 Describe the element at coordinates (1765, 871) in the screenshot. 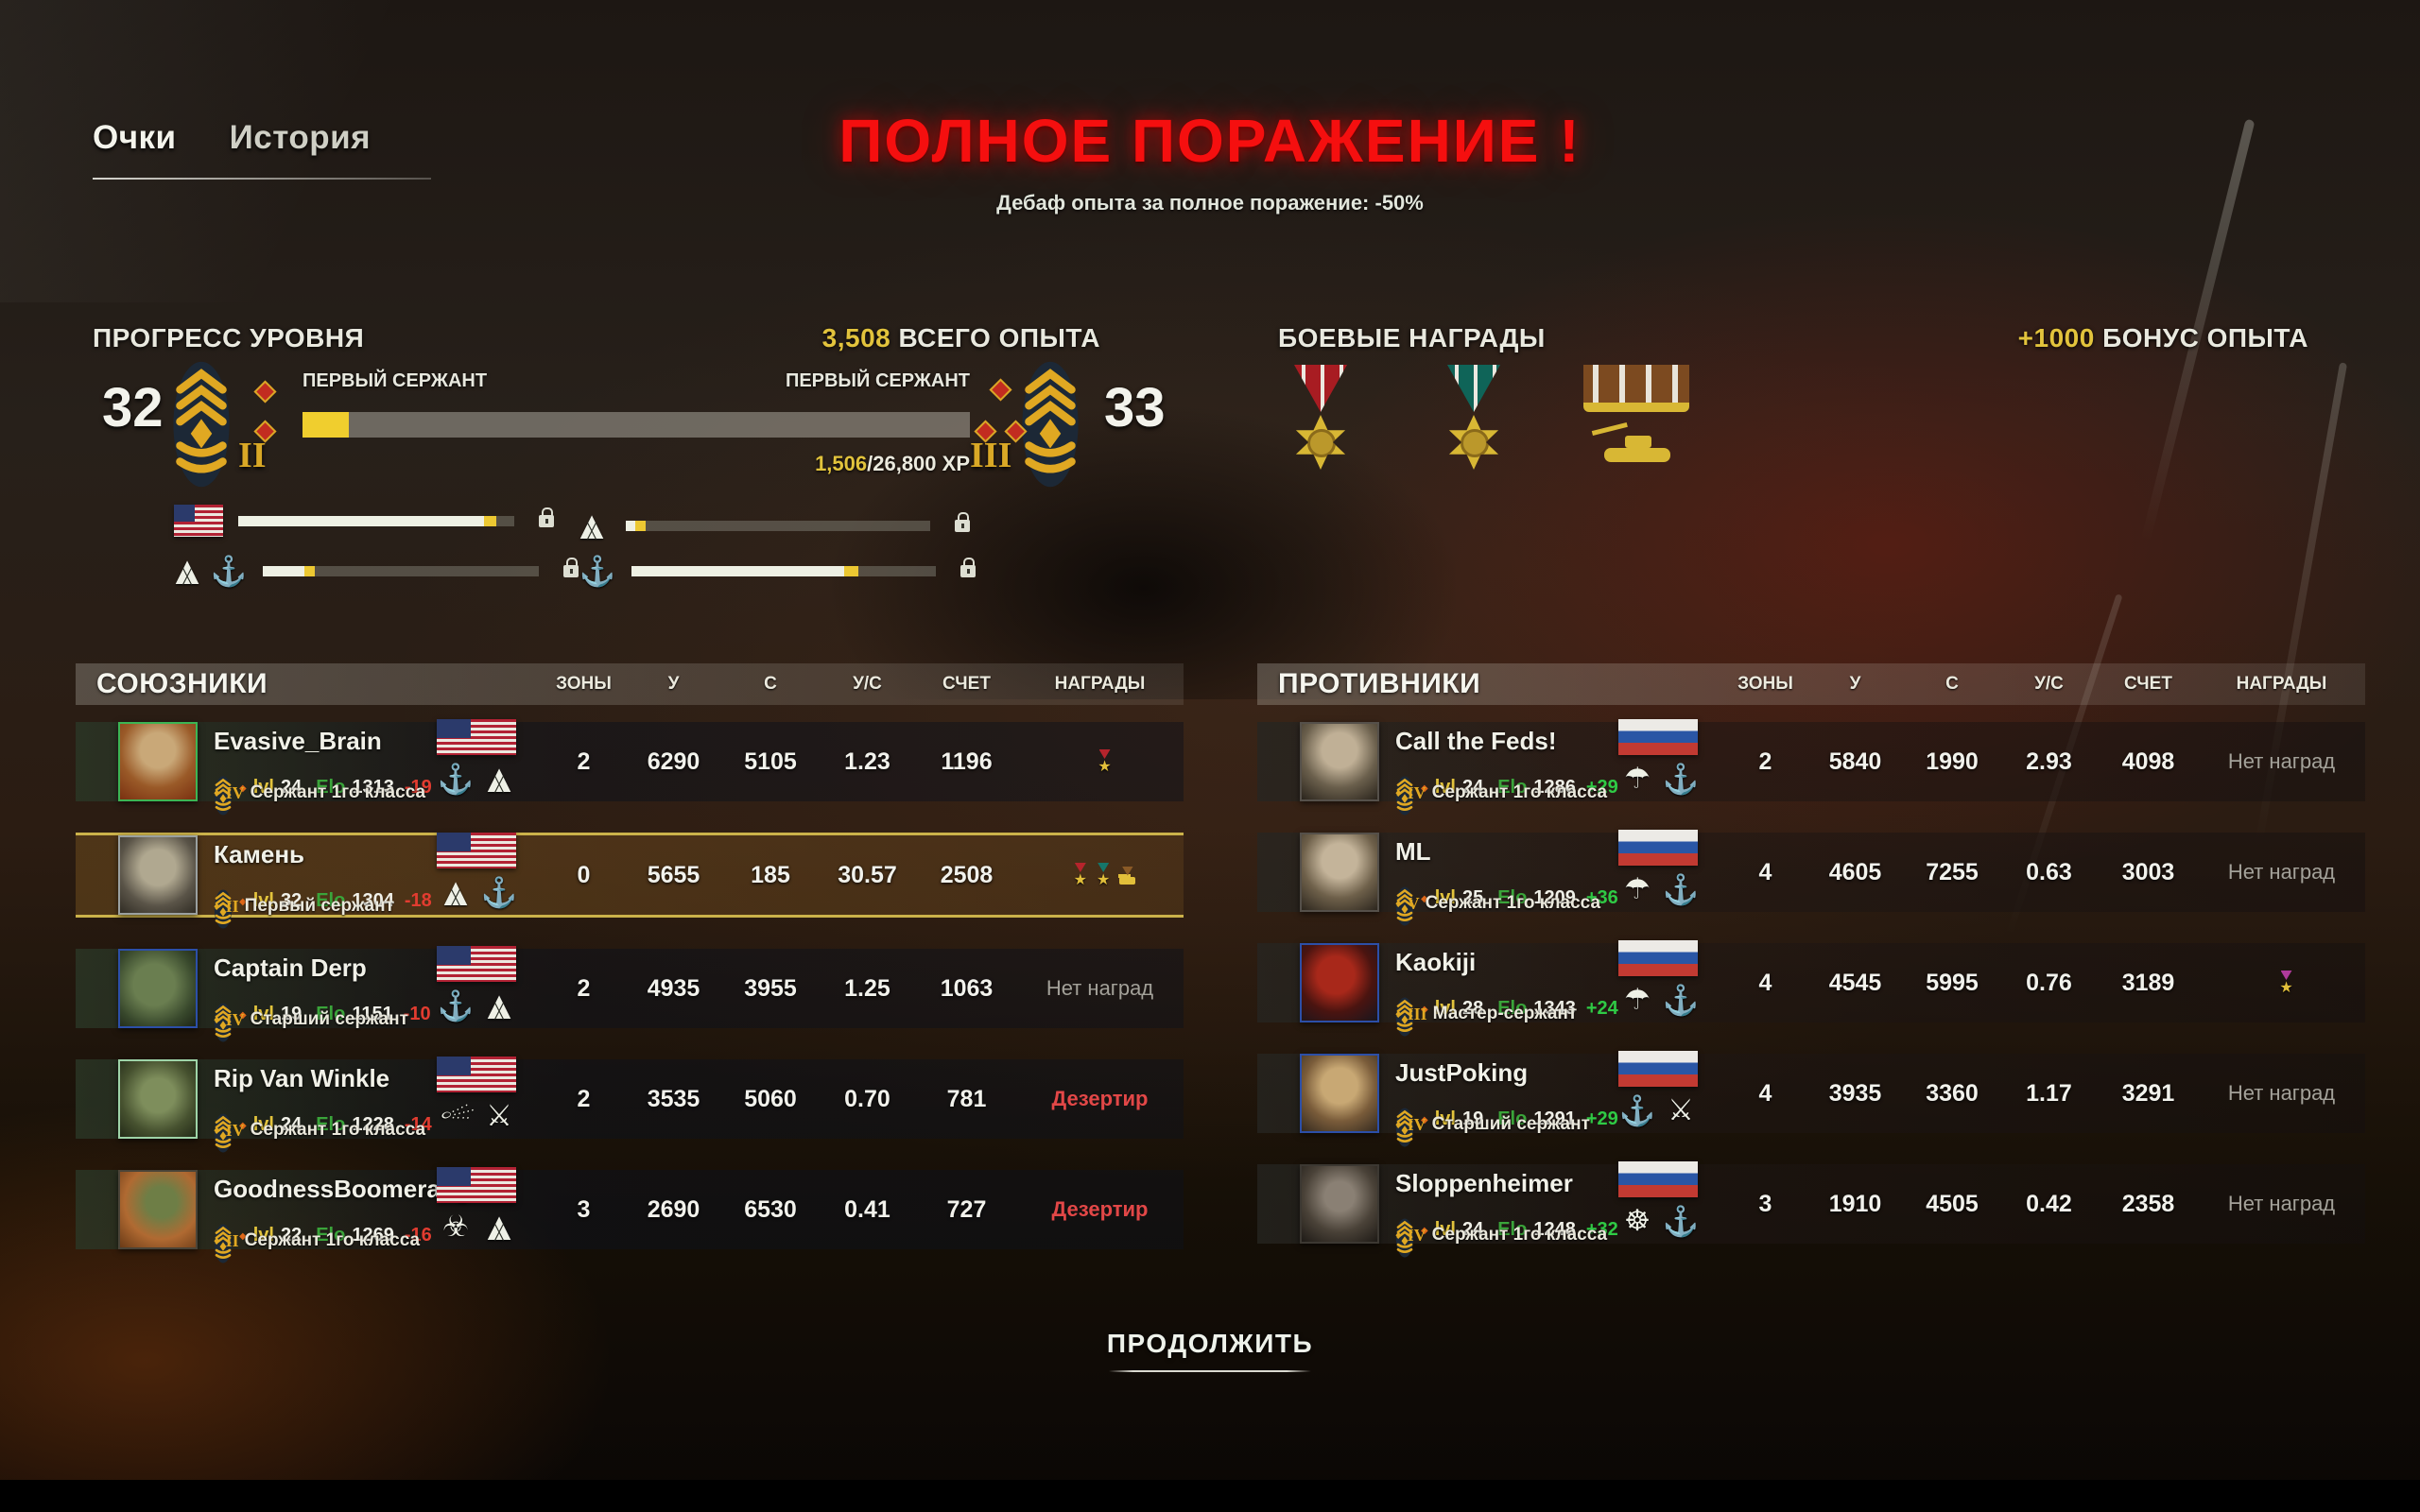

I see `stat-zones: 4` at that location.